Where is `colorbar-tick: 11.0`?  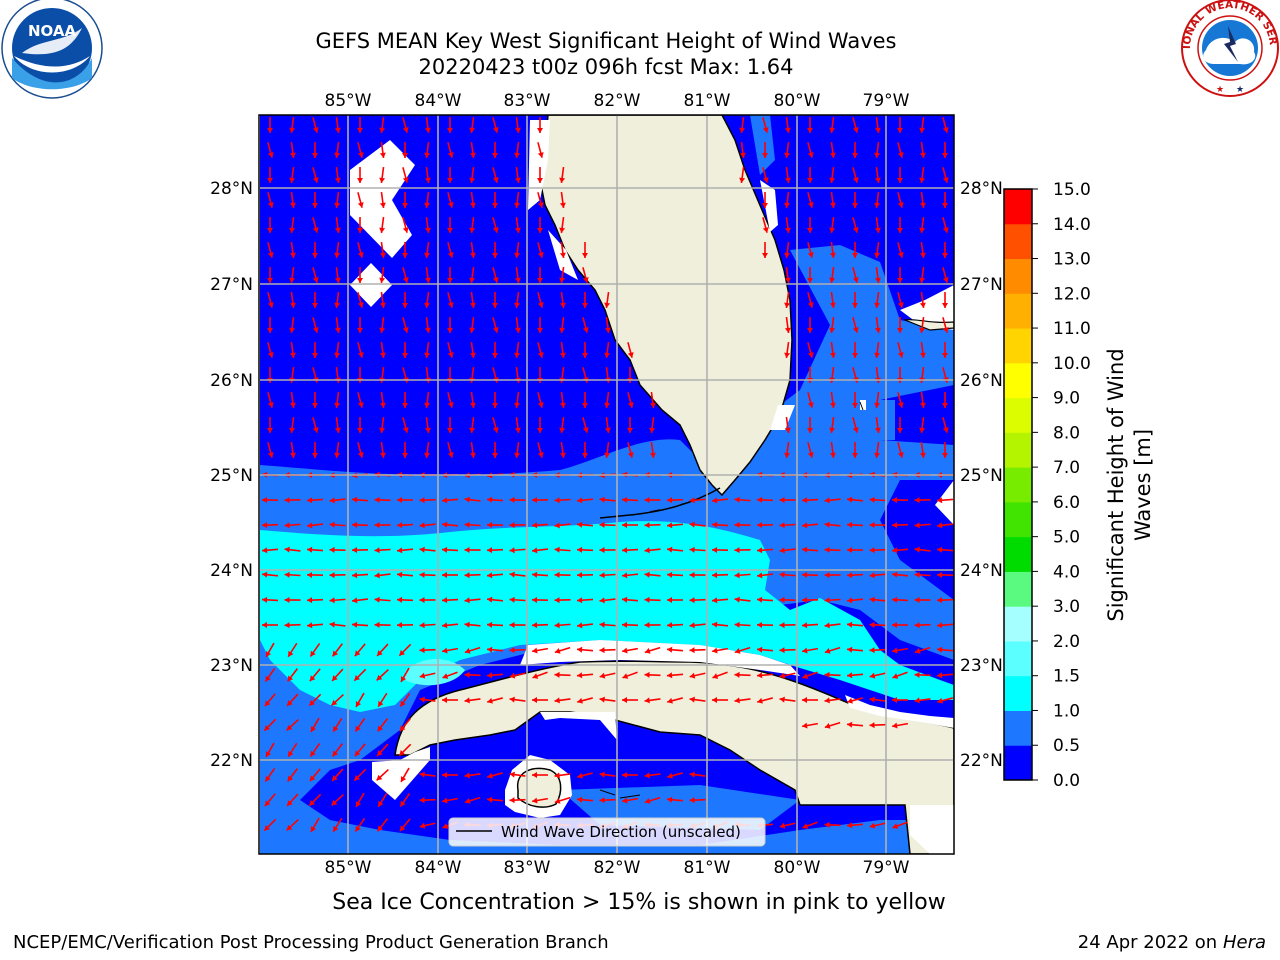 colorbar-tick: 11.0 is located at coordinates (1072, 329).